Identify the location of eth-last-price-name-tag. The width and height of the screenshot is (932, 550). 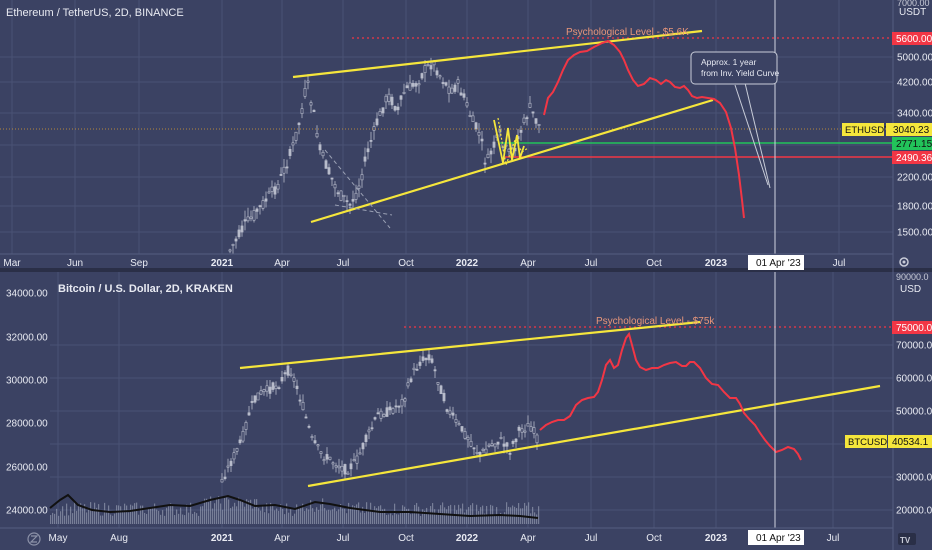
(863, 129).